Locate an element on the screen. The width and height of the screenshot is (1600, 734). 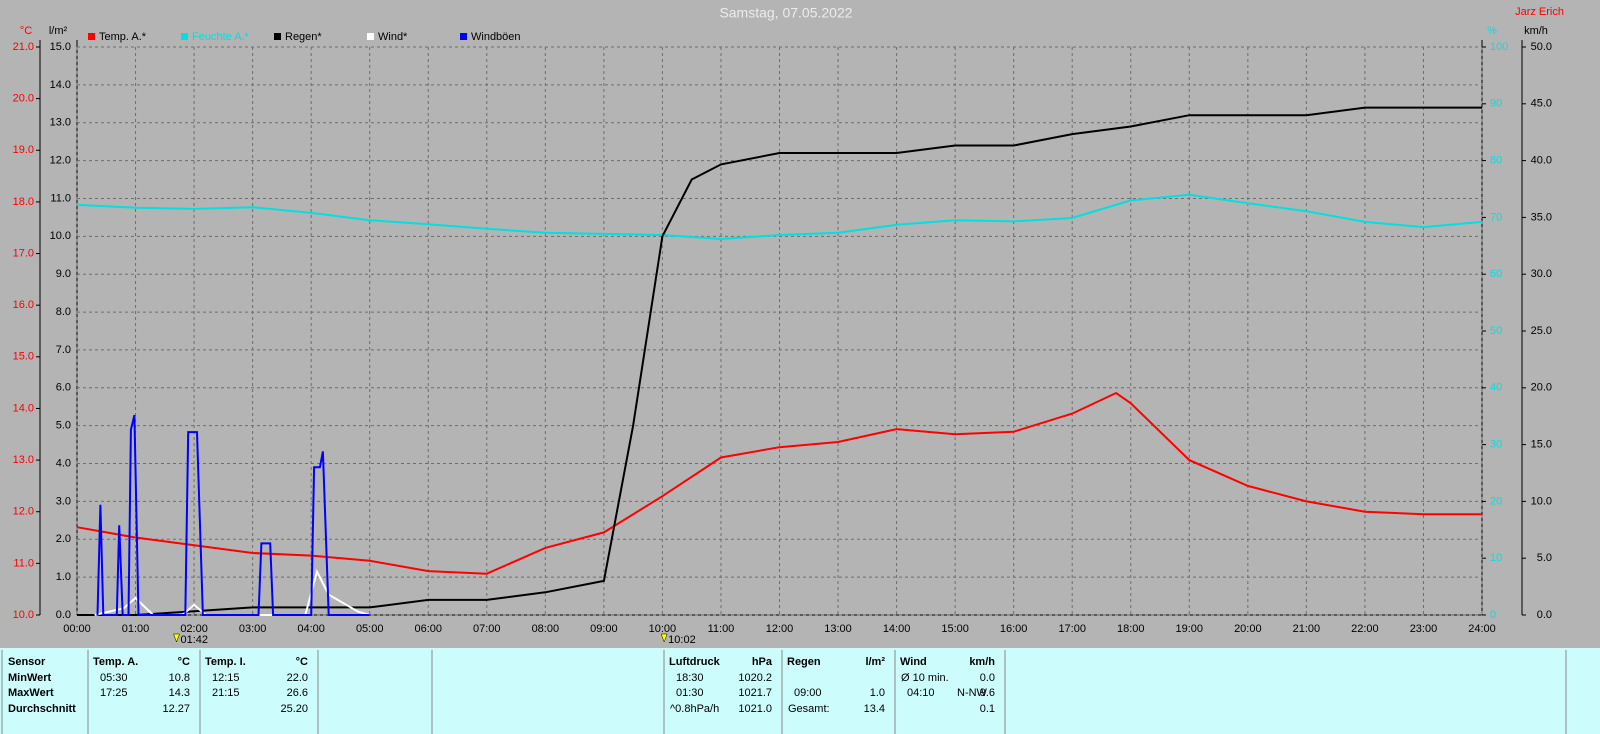
humidity-tick-label: 80 is located at coordinates (1496, 161).